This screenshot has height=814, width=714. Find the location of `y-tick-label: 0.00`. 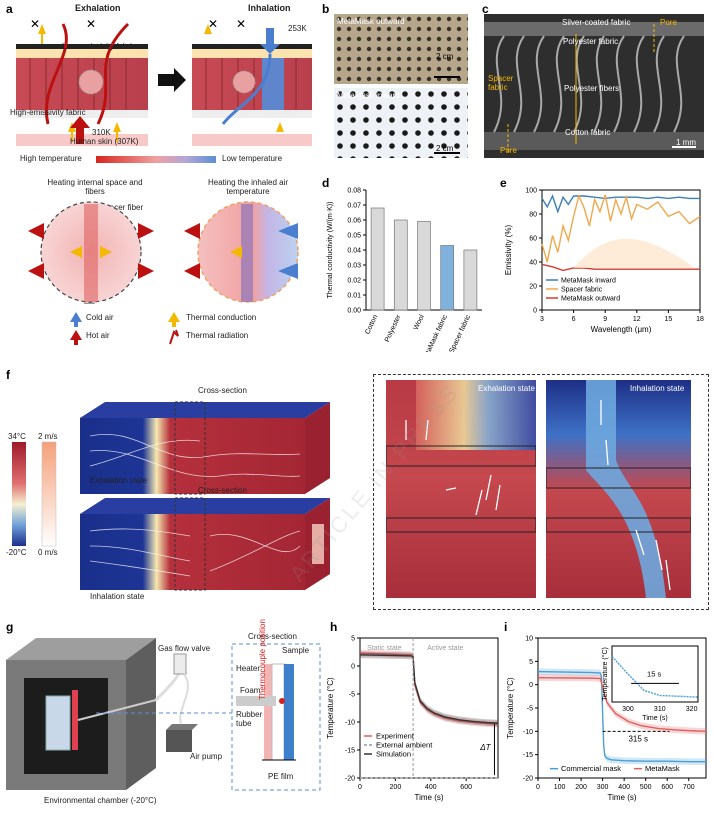

y-tick-label: 0.00 is located at coordinates (354, 311).